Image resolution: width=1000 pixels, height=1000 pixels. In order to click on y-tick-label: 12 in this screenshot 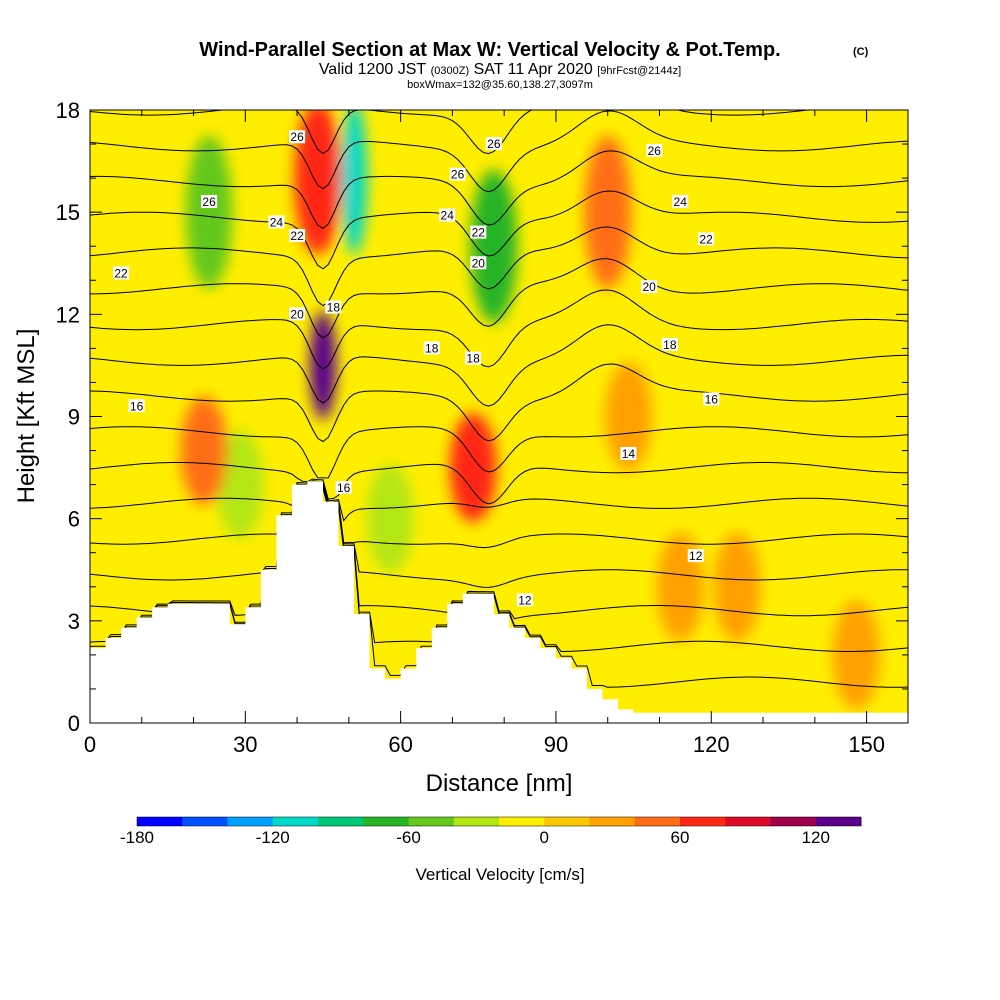, I will do `click(68, 314)`.